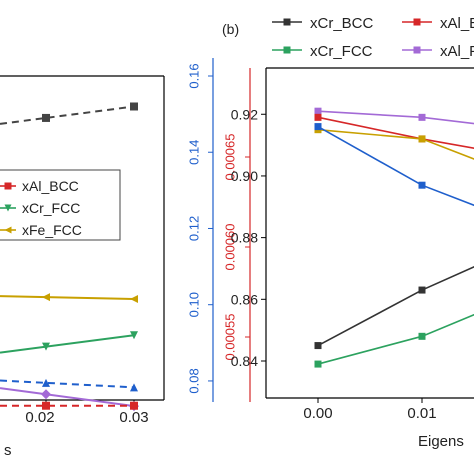 The width and height of the screenshot is (474, 474). I want to click on panel-a-x-axis-label: s, so click(8, 450).